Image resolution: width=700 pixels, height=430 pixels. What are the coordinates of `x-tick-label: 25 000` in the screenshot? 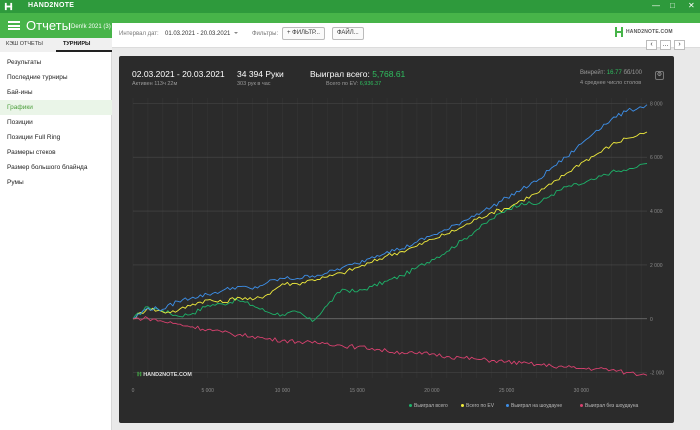 It's located at (507, 391).